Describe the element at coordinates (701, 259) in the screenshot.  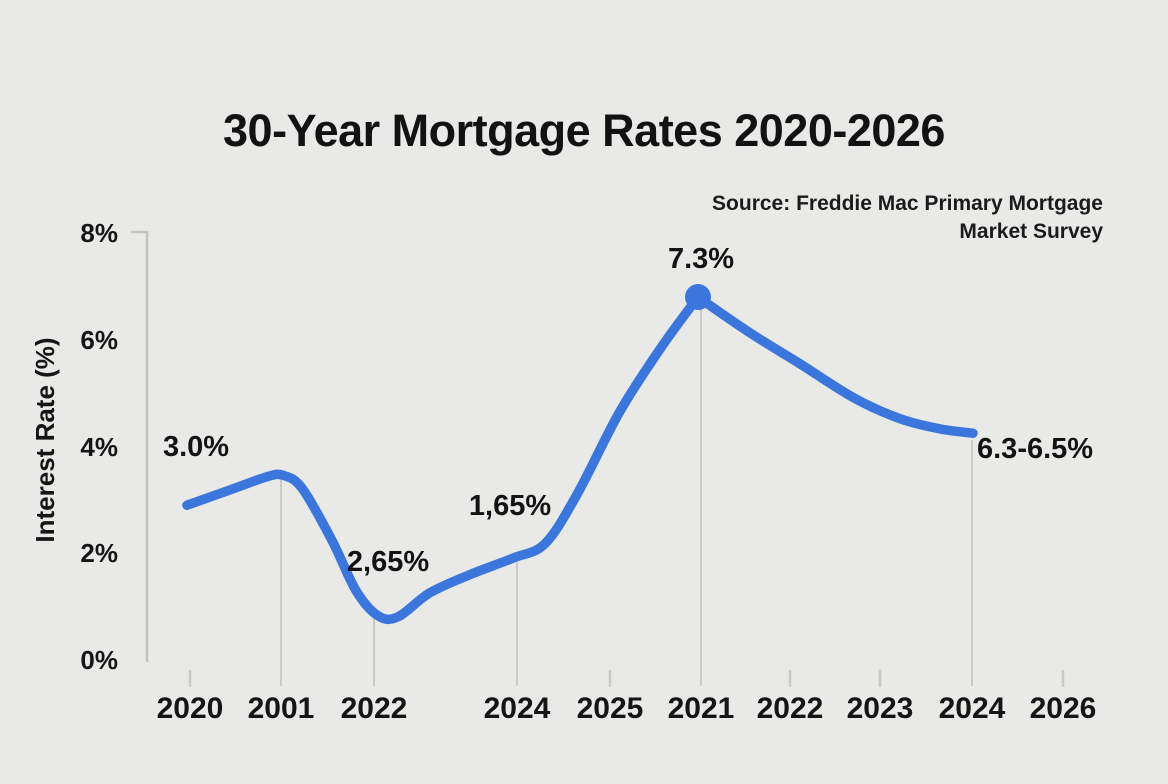
I see `data-label: 7.3%` at that location.